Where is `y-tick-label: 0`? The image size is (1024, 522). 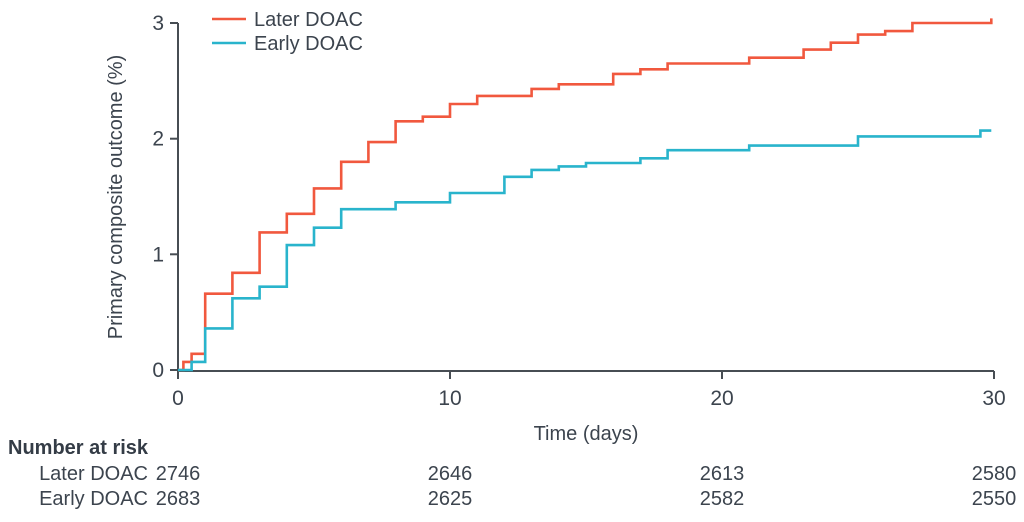 y-tick-label: 0 is located at coordinates (158, 370).